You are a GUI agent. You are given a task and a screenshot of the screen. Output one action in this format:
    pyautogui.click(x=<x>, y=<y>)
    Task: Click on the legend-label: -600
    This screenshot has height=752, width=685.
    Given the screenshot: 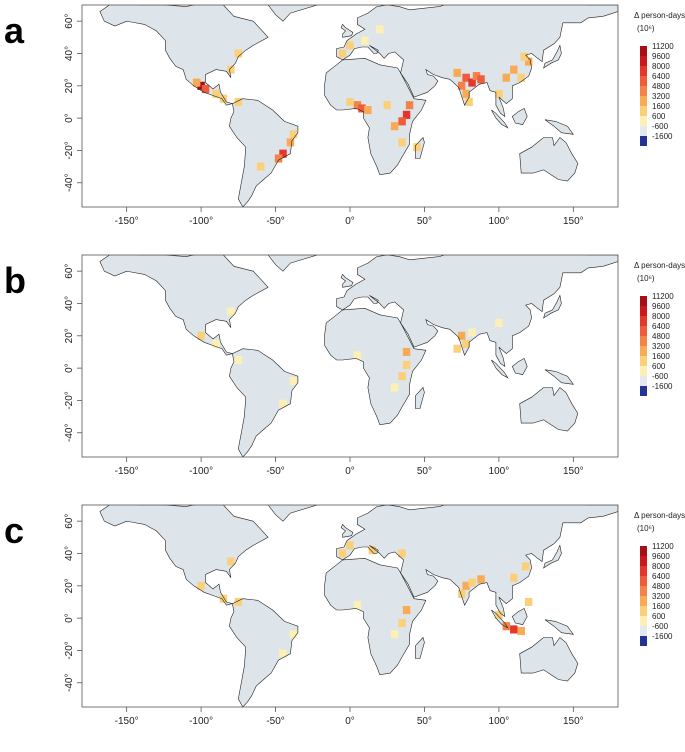 What is the action you would take?
    pyautogui.click(x=660, y=376)
    